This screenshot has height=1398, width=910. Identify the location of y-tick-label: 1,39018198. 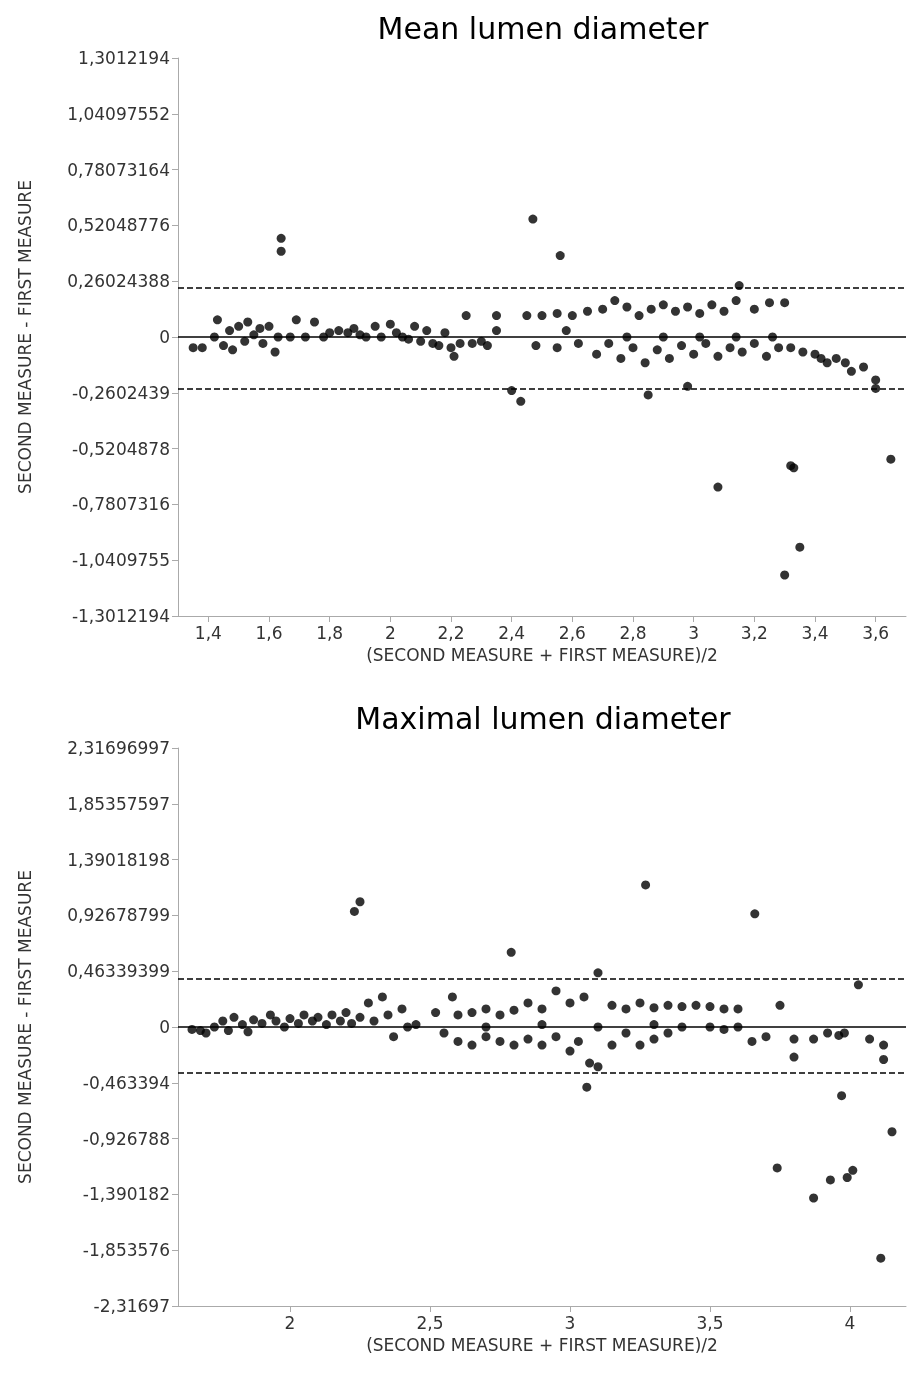
(118, 859).